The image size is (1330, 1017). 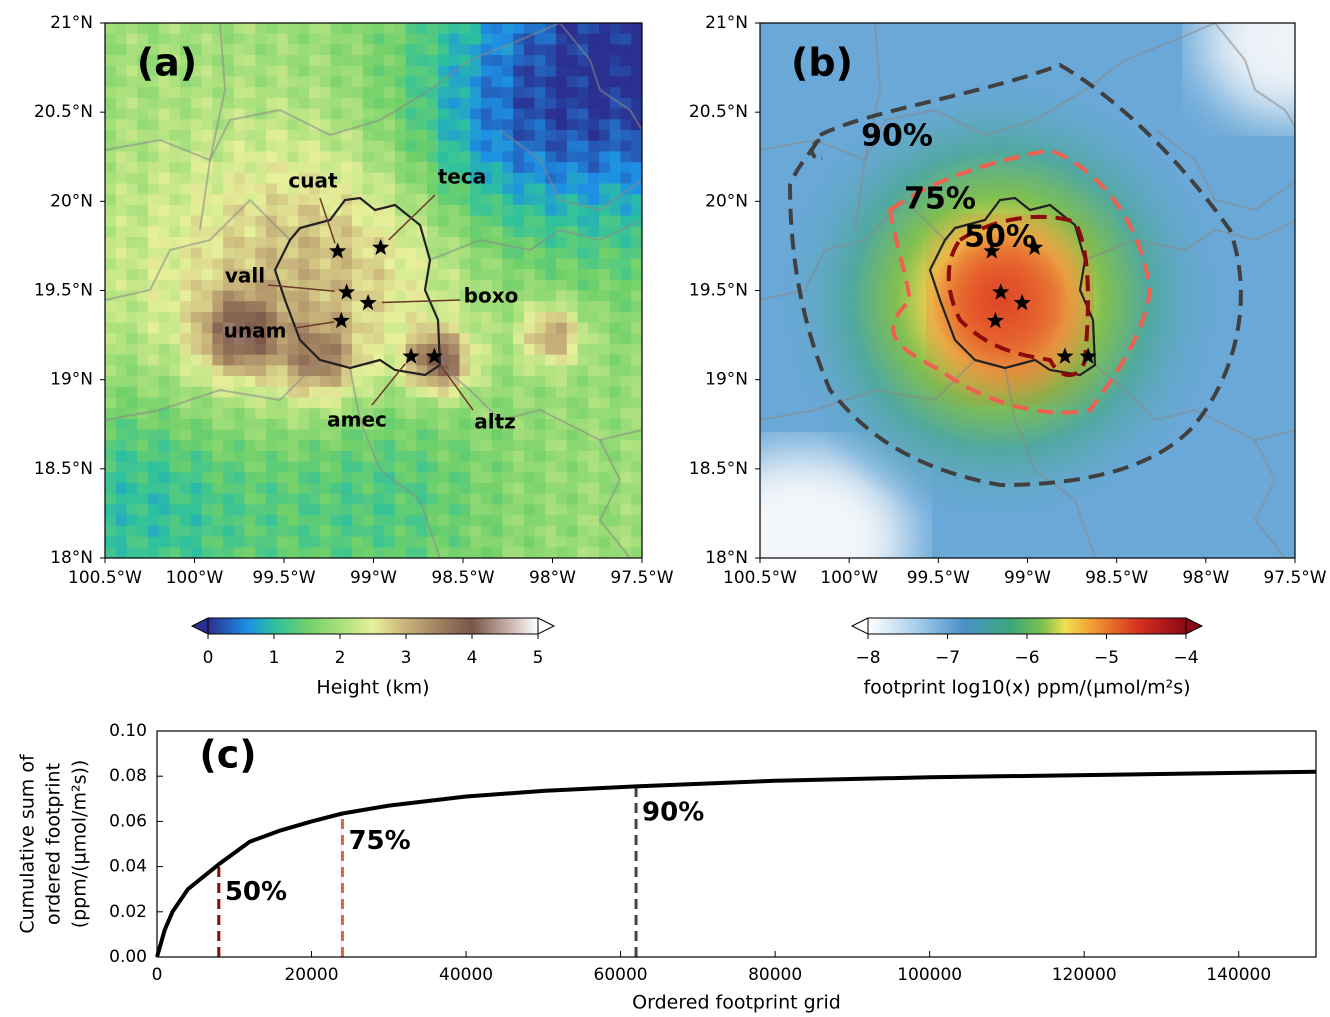 What do you see at coordinates (80, 844) in the screenshot?
I see `y-axis-label: (ppm/(µmol/m²s))` at bounding box center [80, 844].